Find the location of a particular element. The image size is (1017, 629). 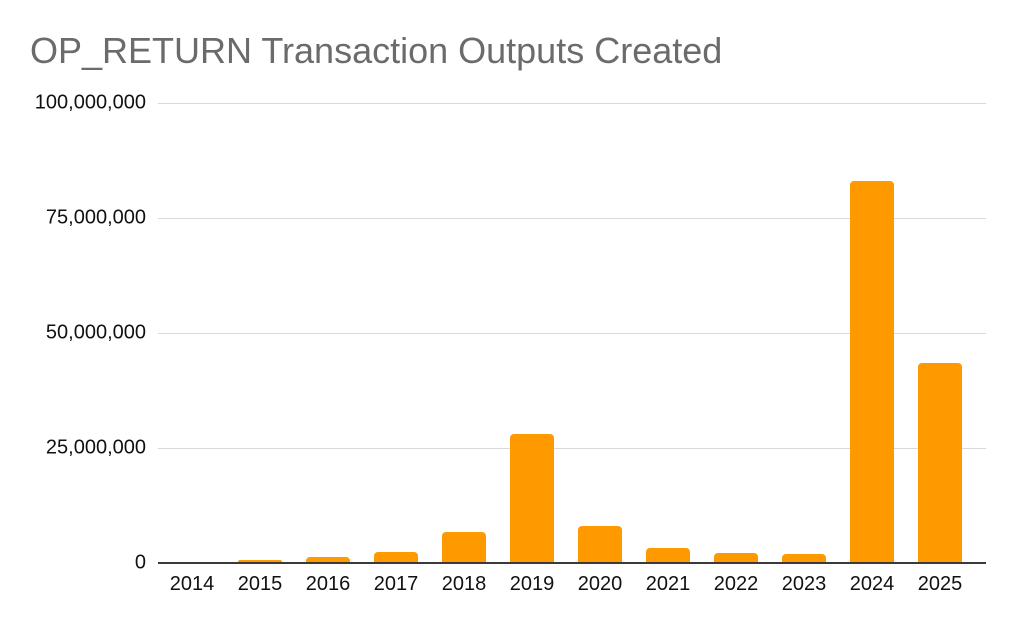

y-tick-label: 100,000,000 is located at coordinates (90, 102).